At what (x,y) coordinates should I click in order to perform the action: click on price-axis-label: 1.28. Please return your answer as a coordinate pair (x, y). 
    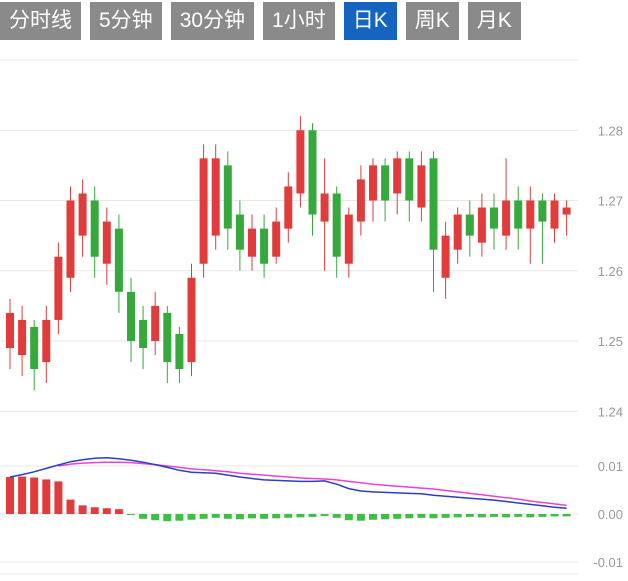
    Looking at the image, I should click on (610, 130).